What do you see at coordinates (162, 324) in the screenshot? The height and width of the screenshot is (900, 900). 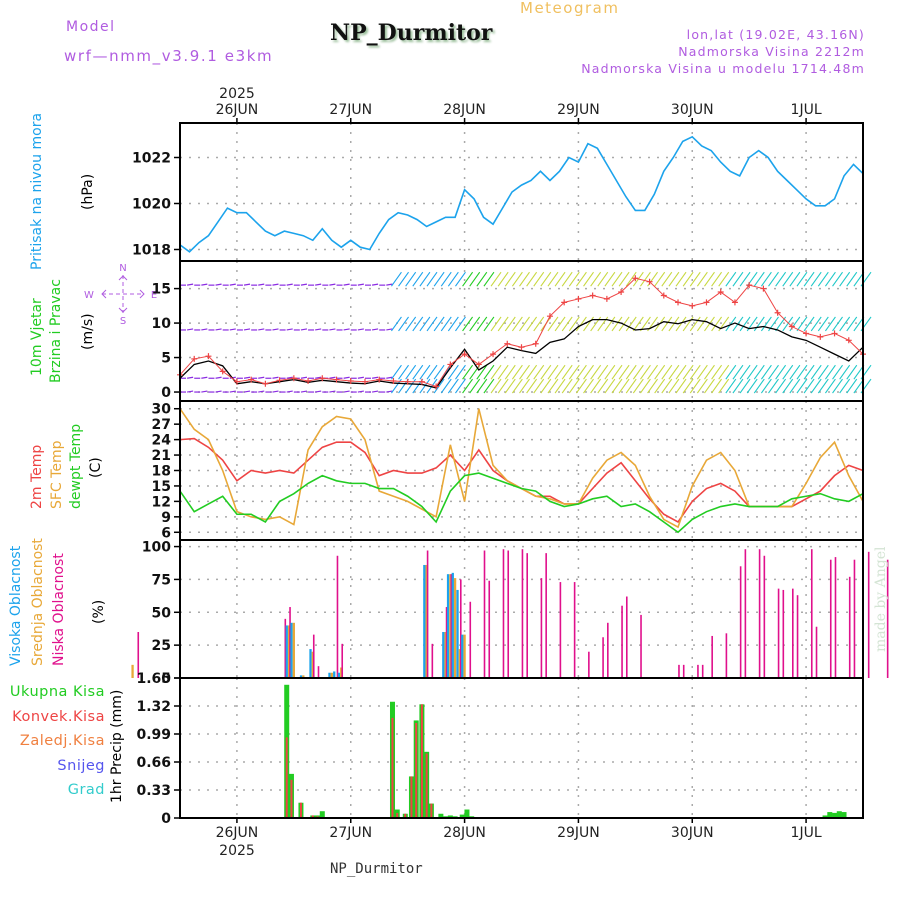 I see `y-tick-label: 10` at bounding box center [162, 324].